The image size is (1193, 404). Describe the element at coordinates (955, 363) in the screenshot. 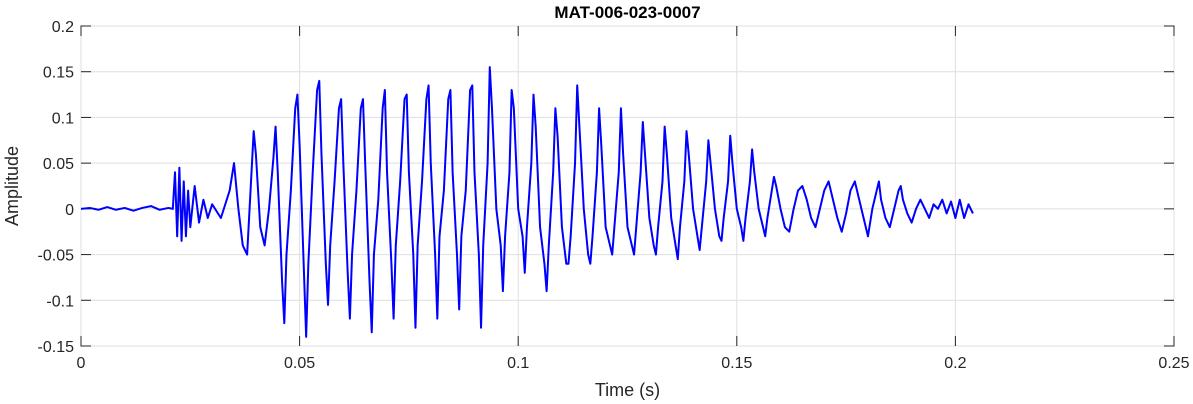

I see `x-tick-label: 0.2` at that location.